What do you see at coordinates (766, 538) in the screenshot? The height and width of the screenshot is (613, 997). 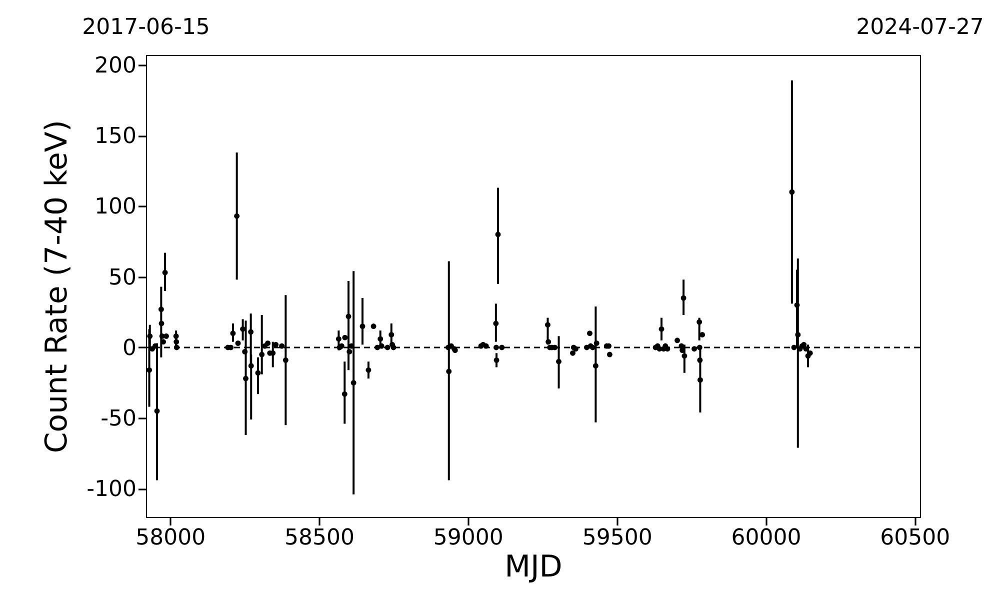 I see `x-tick-label: 60000` at bounding box center [766, 538].